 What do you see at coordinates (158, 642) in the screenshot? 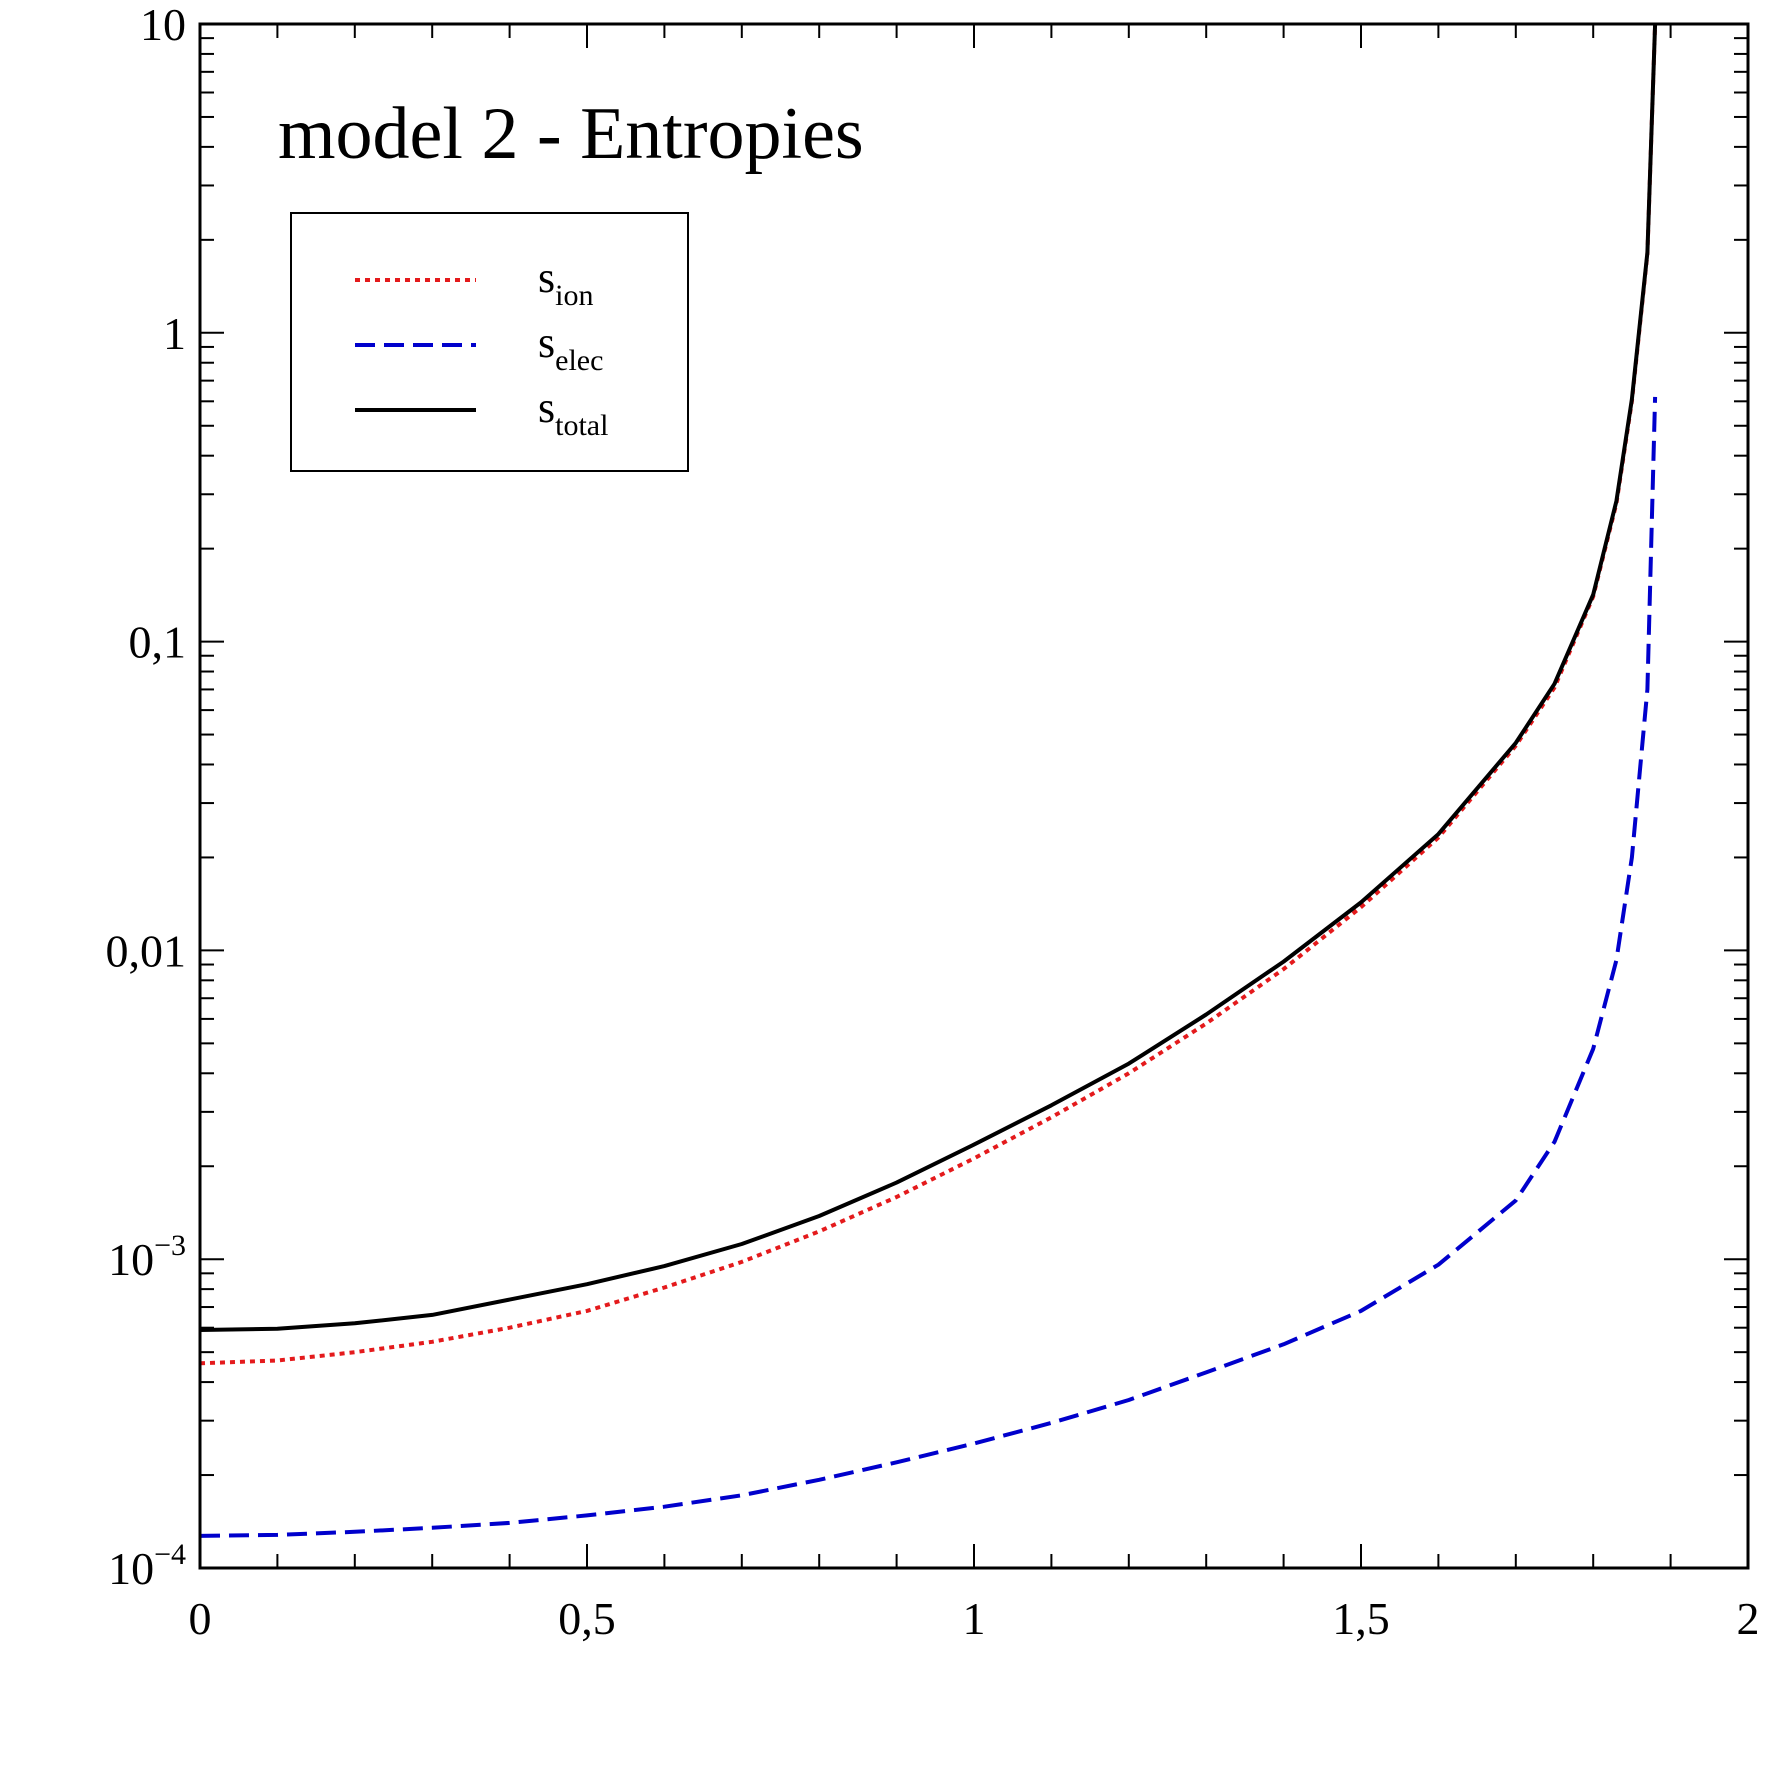
I see `y-tick-label: 0,1` at bounding box center [158, 642].